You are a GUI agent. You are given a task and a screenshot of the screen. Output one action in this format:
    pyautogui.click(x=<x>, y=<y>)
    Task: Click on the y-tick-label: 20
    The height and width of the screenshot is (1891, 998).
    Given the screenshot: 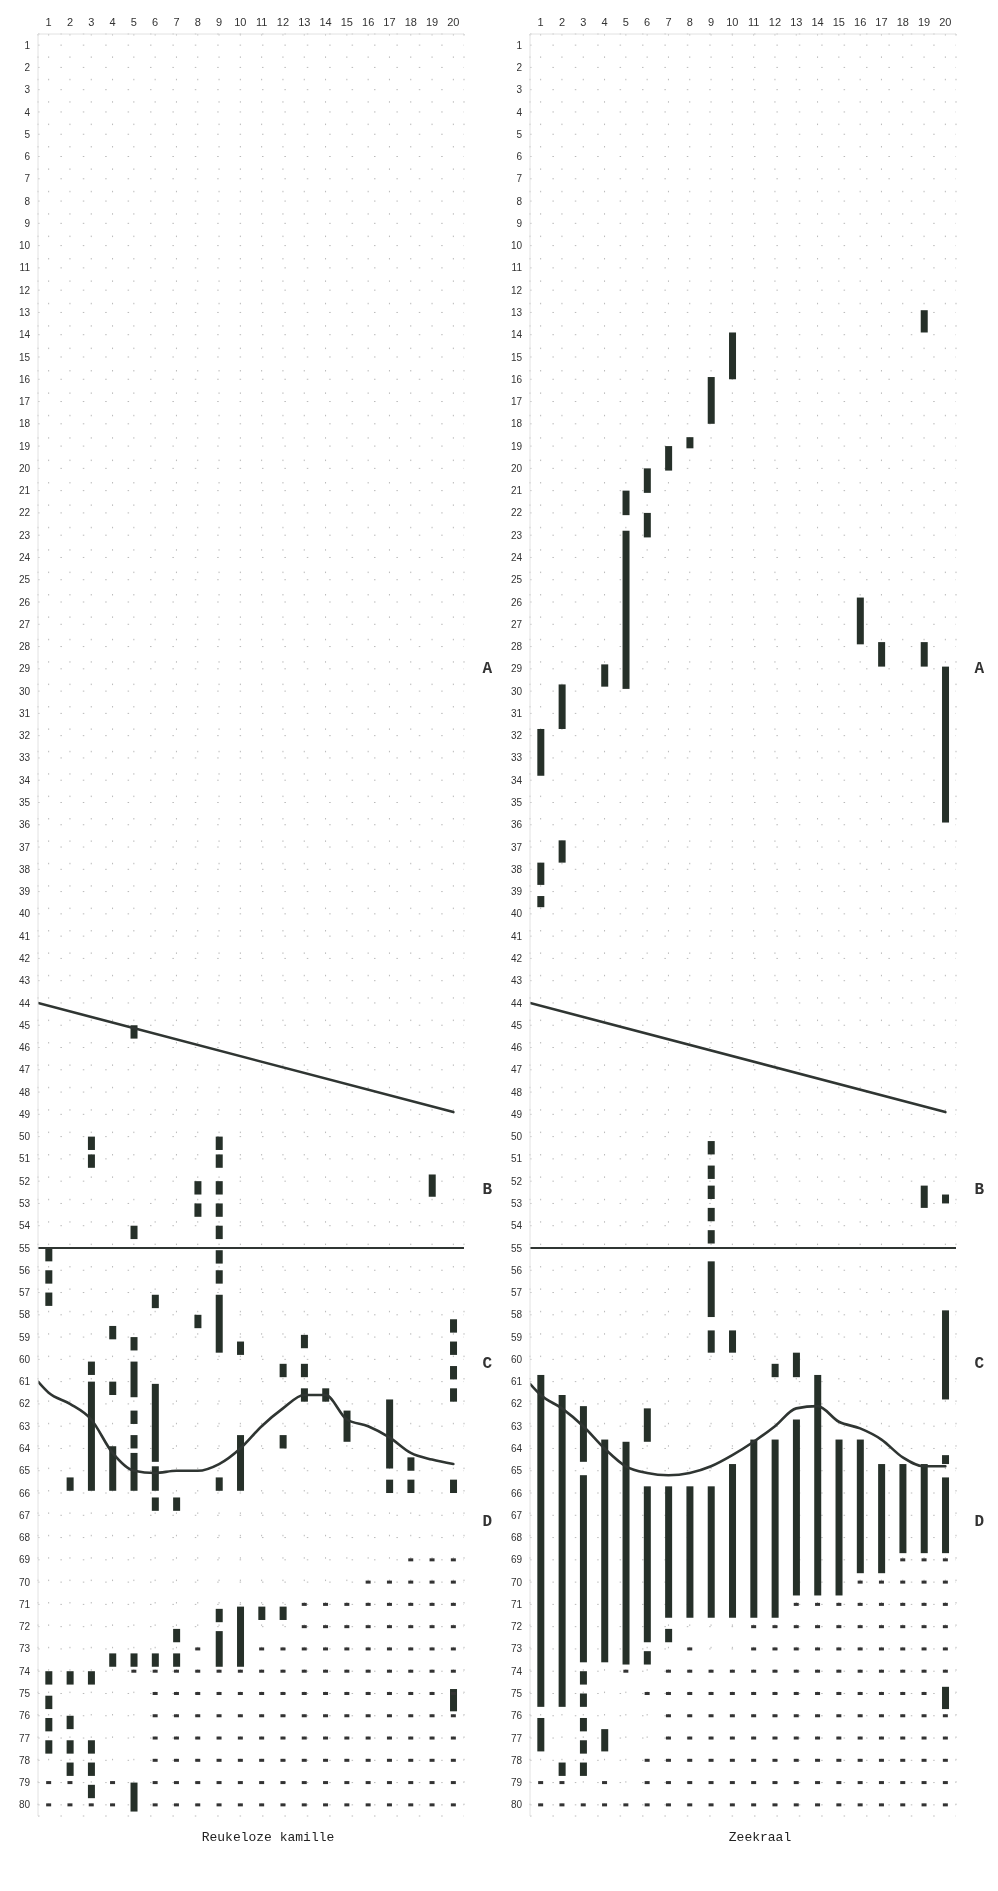 What is the action you would take?
    pyautogui.click(x=24, y=468)
    